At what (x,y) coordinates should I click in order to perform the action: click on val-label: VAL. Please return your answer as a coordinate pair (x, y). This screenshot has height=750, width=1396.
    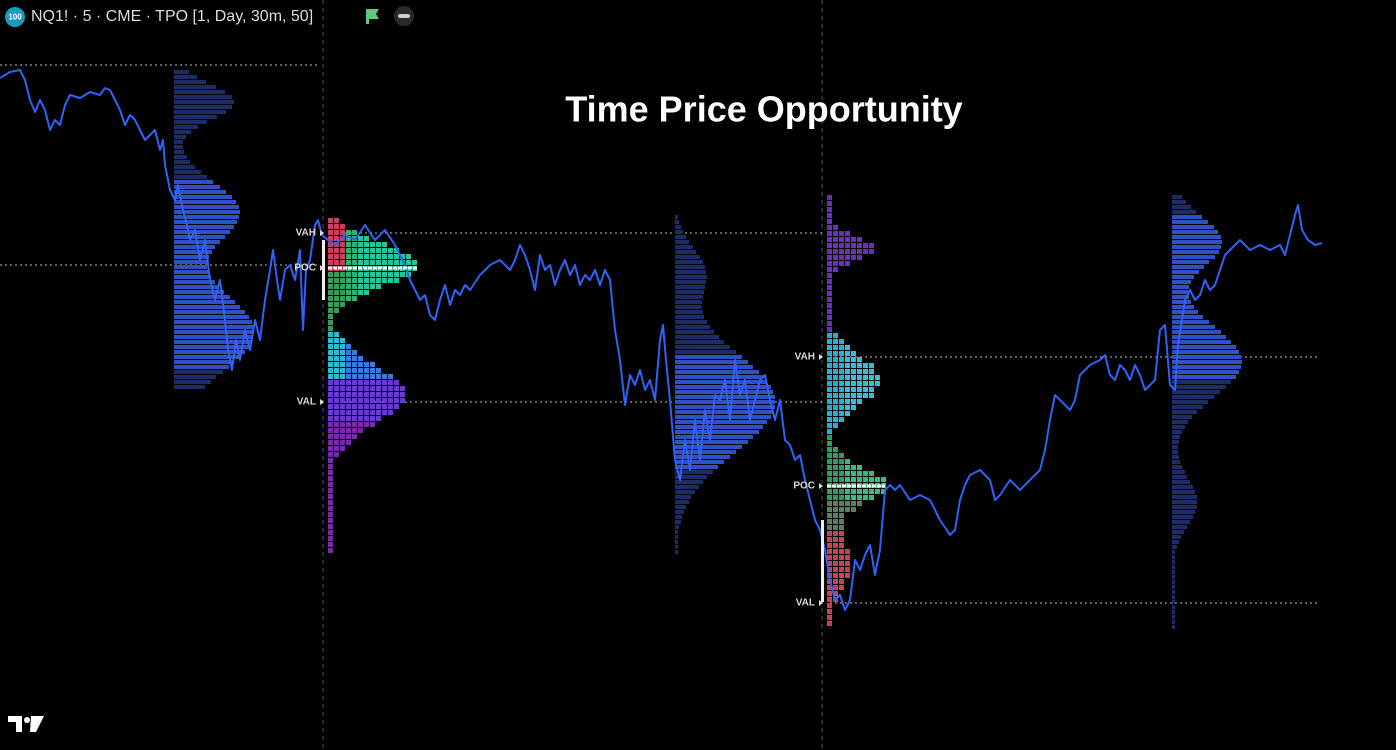
    Looking at the image, I should click on (306, 402).